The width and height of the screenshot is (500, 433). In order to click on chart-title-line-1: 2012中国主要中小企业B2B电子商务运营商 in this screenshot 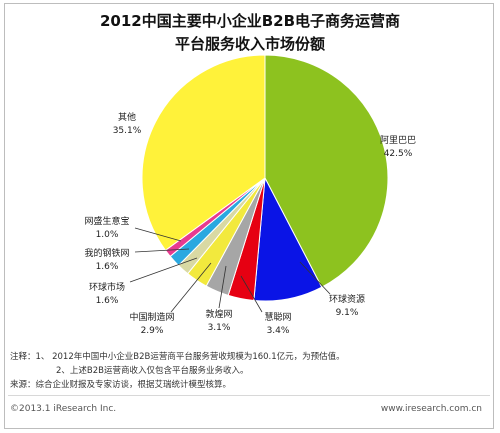, I will do `click(250, 21)`.